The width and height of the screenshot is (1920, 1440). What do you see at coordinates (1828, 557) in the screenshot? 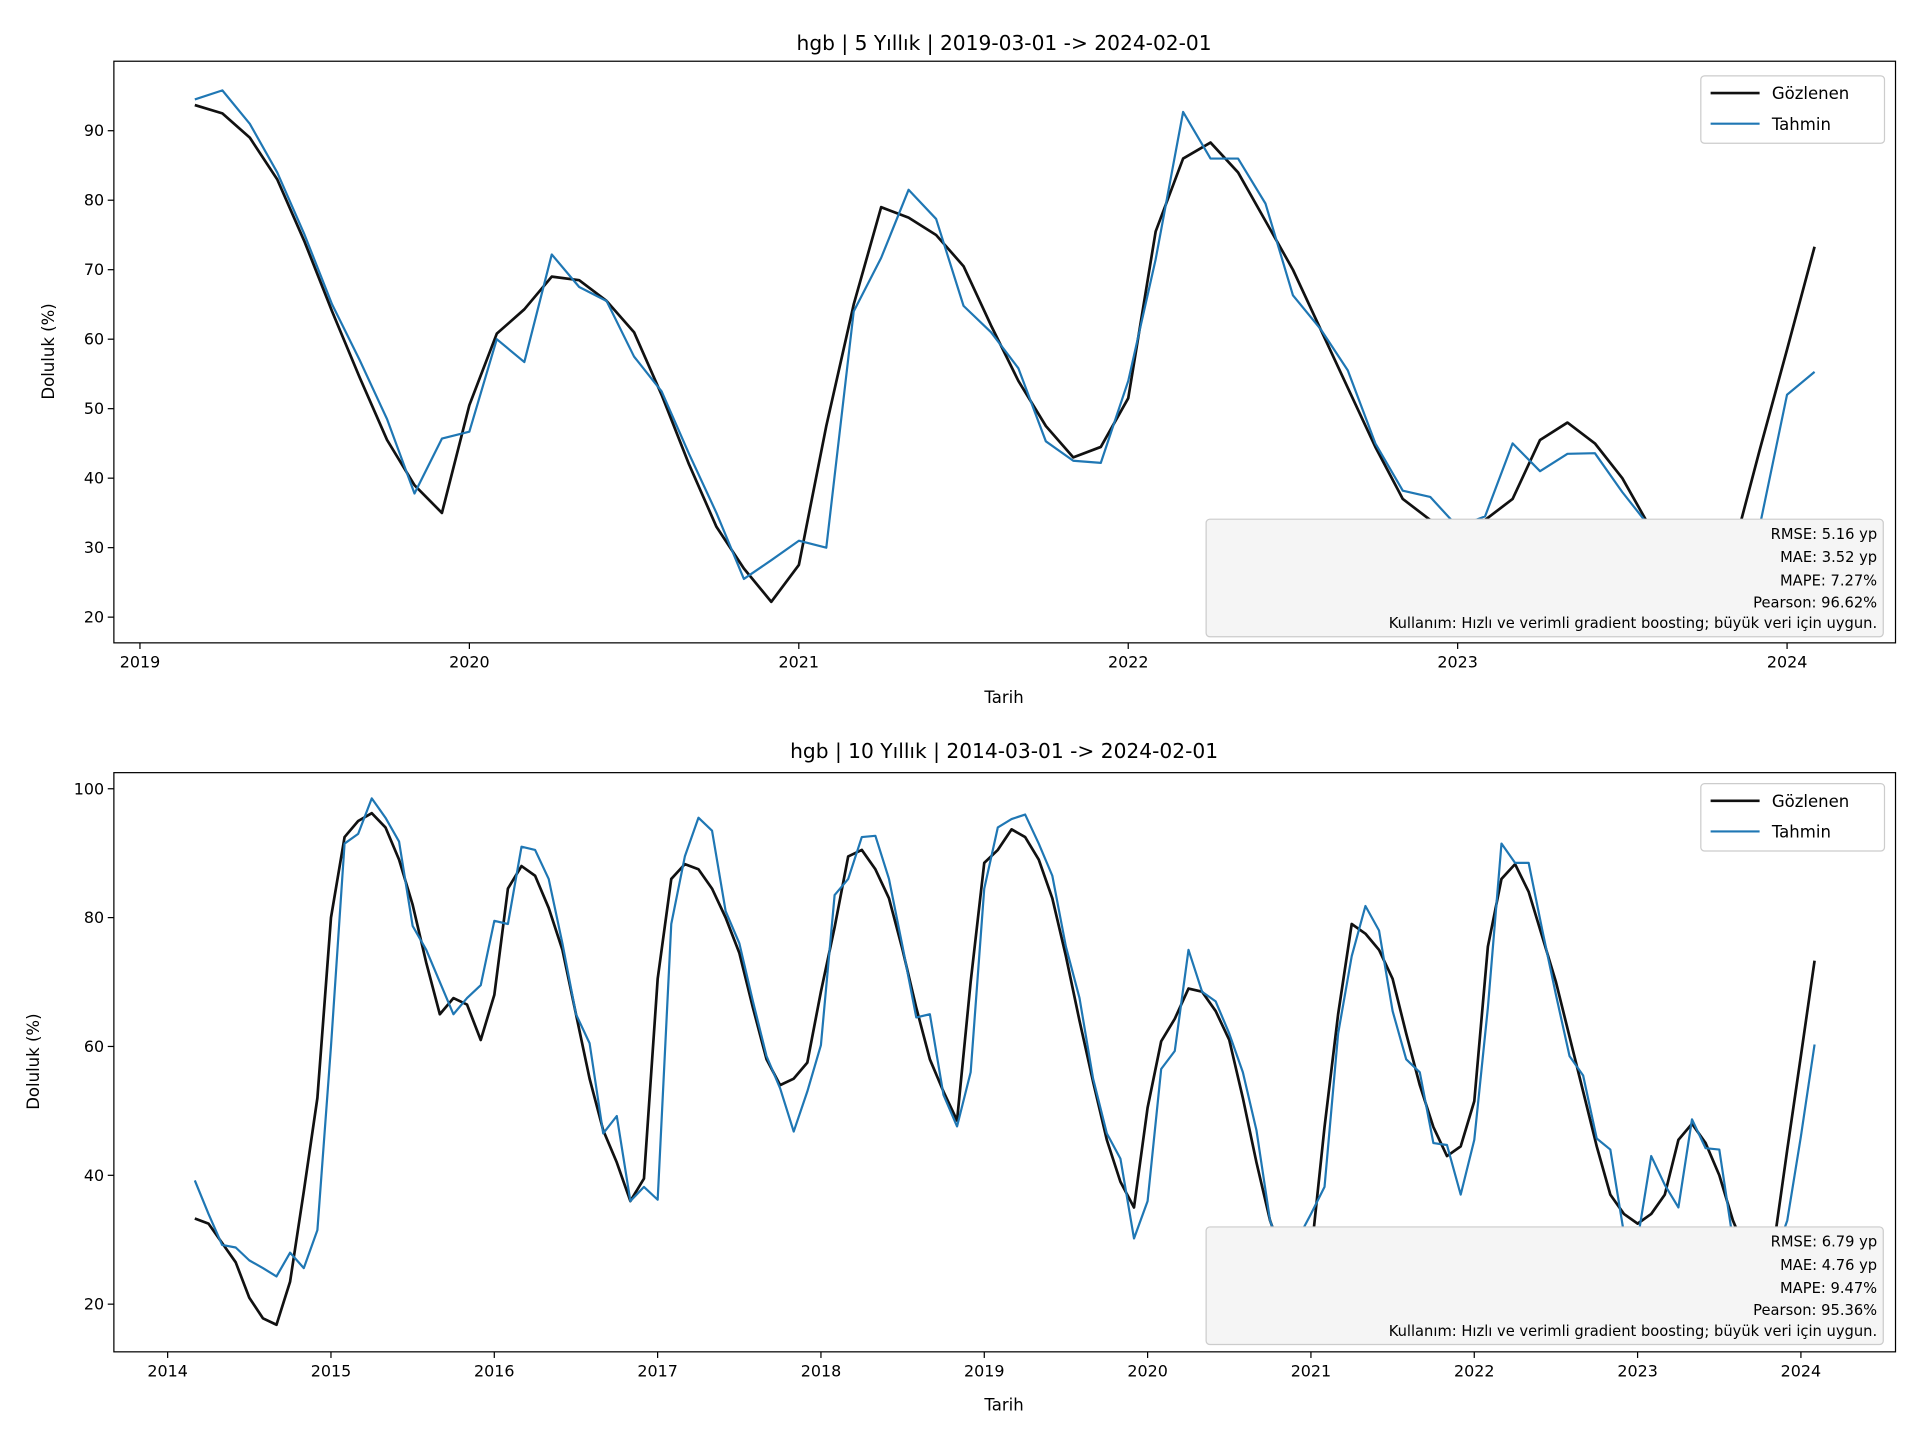
I see `metric-mae: MAE: 3.52 yp` at bounding box center [1828, 557].